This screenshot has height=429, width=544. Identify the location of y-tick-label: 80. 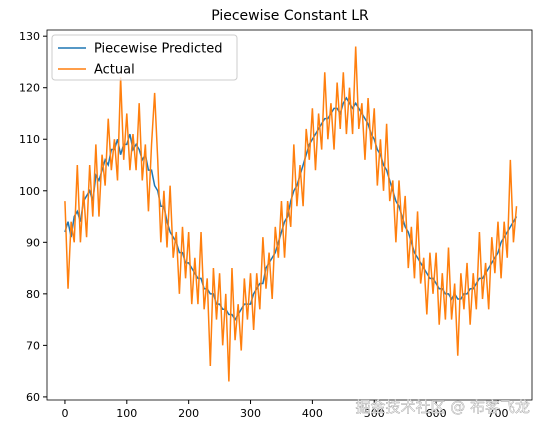
(33, 294).